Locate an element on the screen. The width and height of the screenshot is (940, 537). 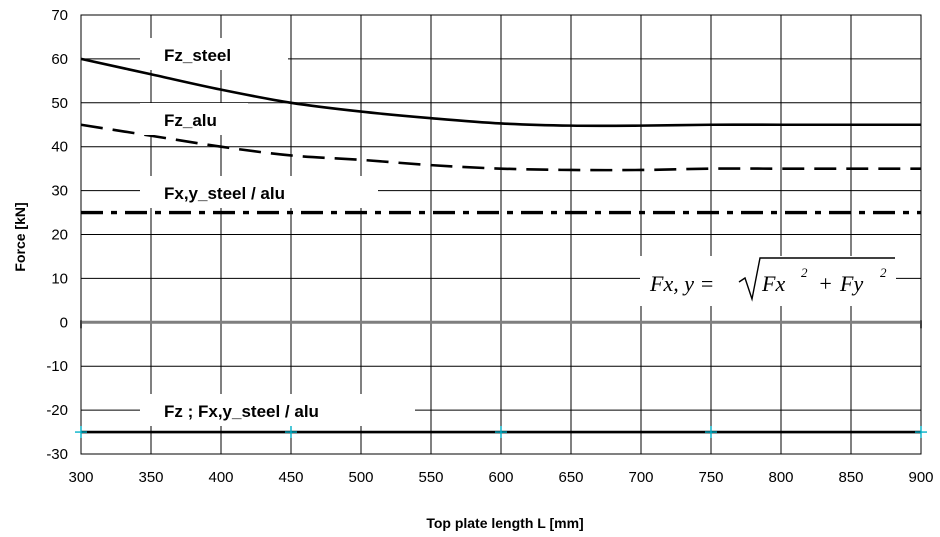
y-tick-label: -30 is located at coordinates (57, 454).